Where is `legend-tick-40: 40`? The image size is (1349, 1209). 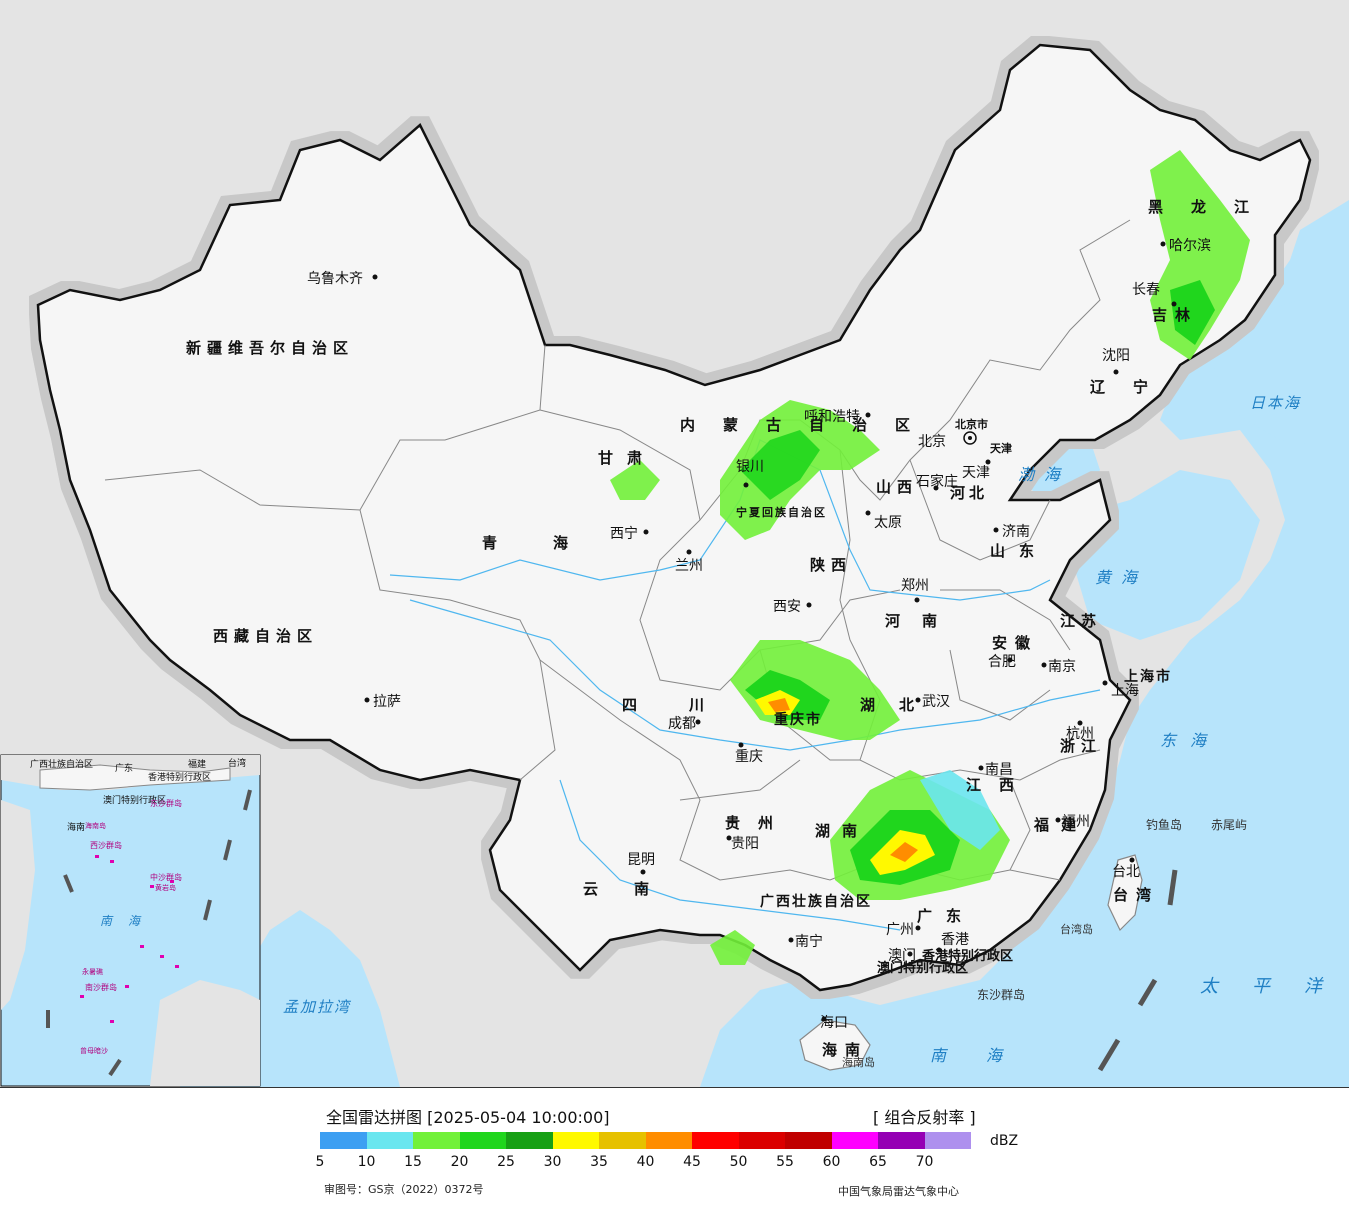
legend-tick-40: 40 is located at coordinates (645, 1162).